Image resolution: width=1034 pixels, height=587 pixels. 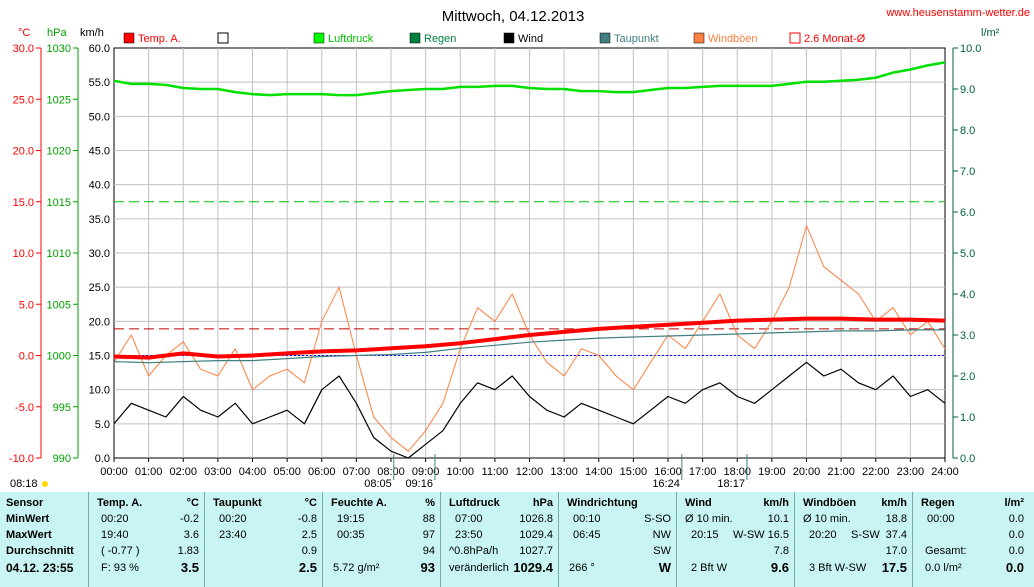 I want to click on wind-axis-unit: km/h, so click(x=92, y=33).